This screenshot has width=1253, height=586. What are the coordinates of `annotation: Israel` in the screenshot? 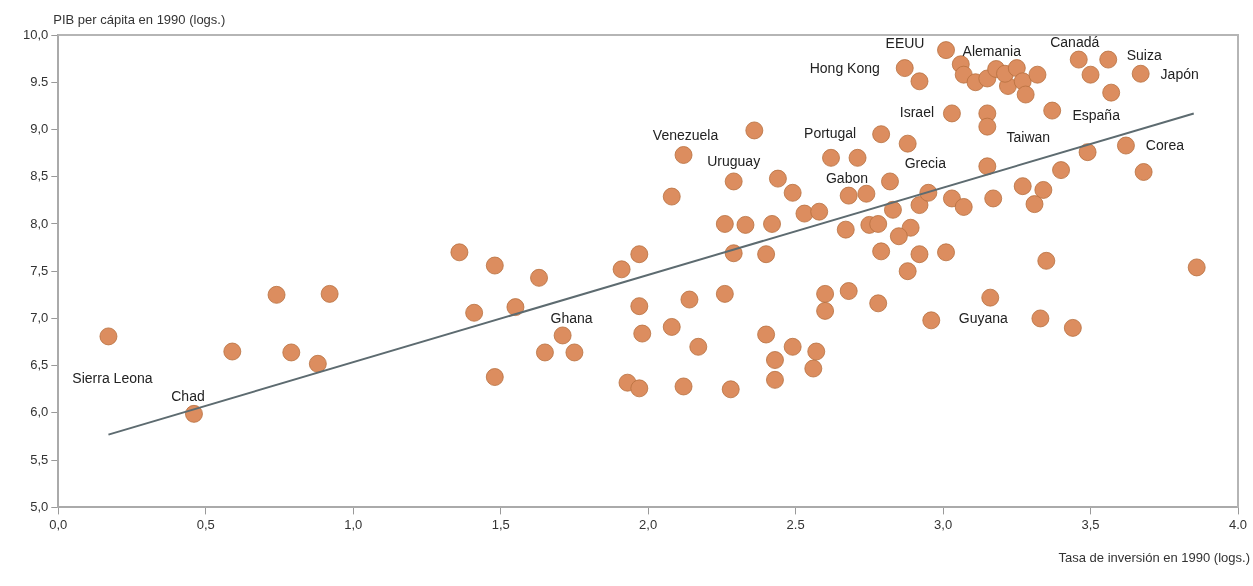 It's located at (917, 112).